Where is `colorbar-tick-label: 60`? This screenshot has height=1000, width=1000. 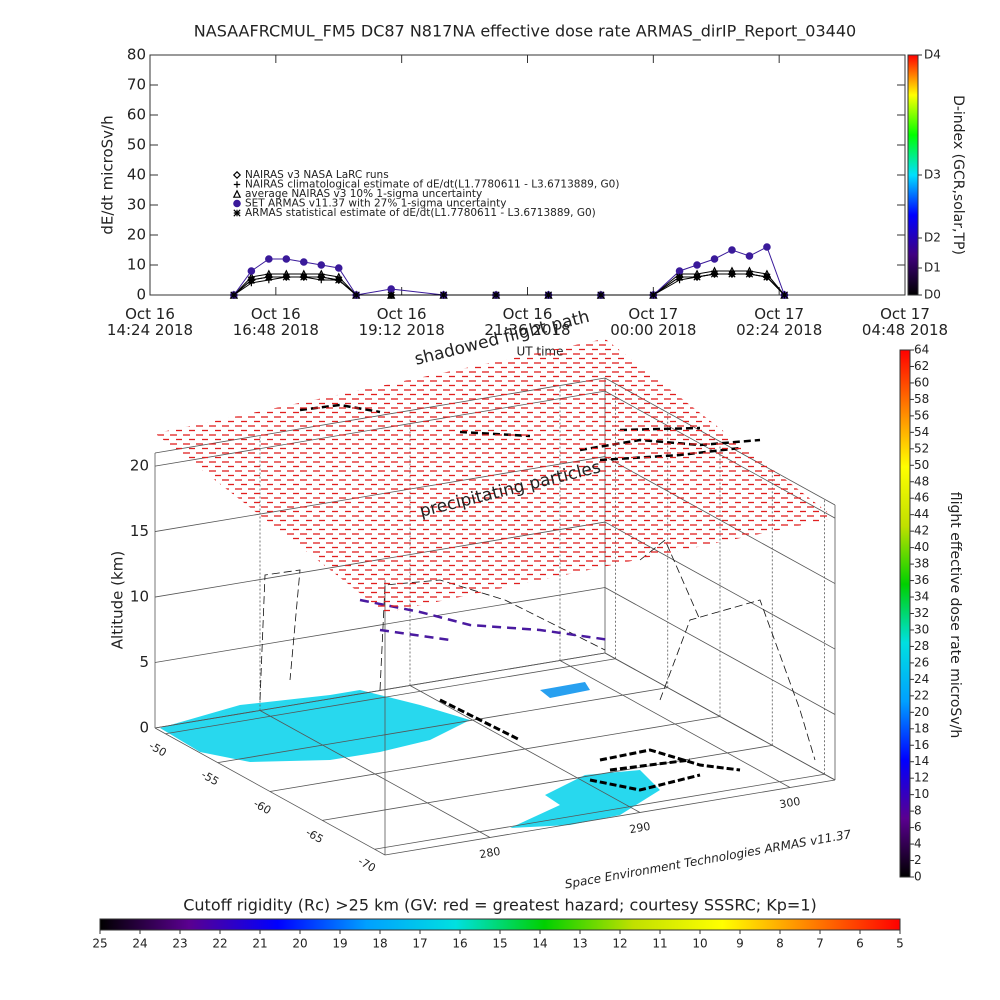
colorbar-tick-label: 60 is located at coordinates (921, 382).